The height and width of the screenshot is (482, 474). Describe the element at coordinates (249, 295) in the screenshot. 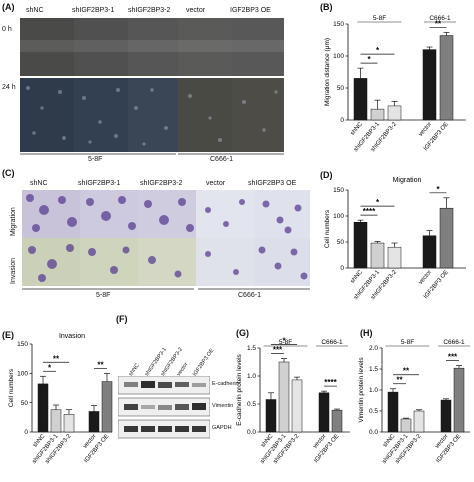

I see `panel-c-group-c666: C666-1` at that location.